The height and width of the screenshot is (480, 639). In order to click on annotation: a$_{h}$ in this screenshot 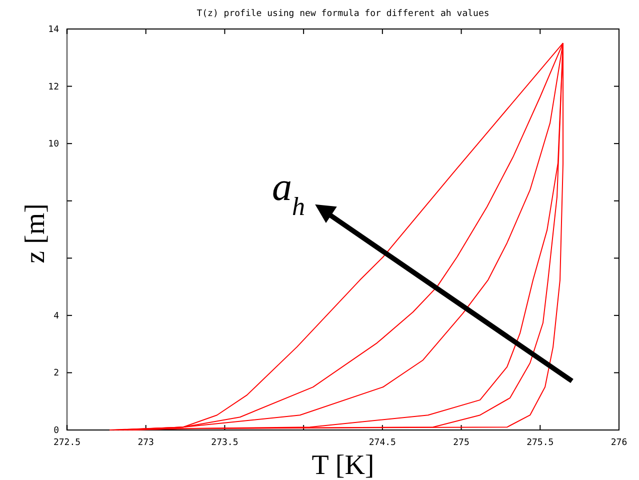, I will do `click(288, 192)`.